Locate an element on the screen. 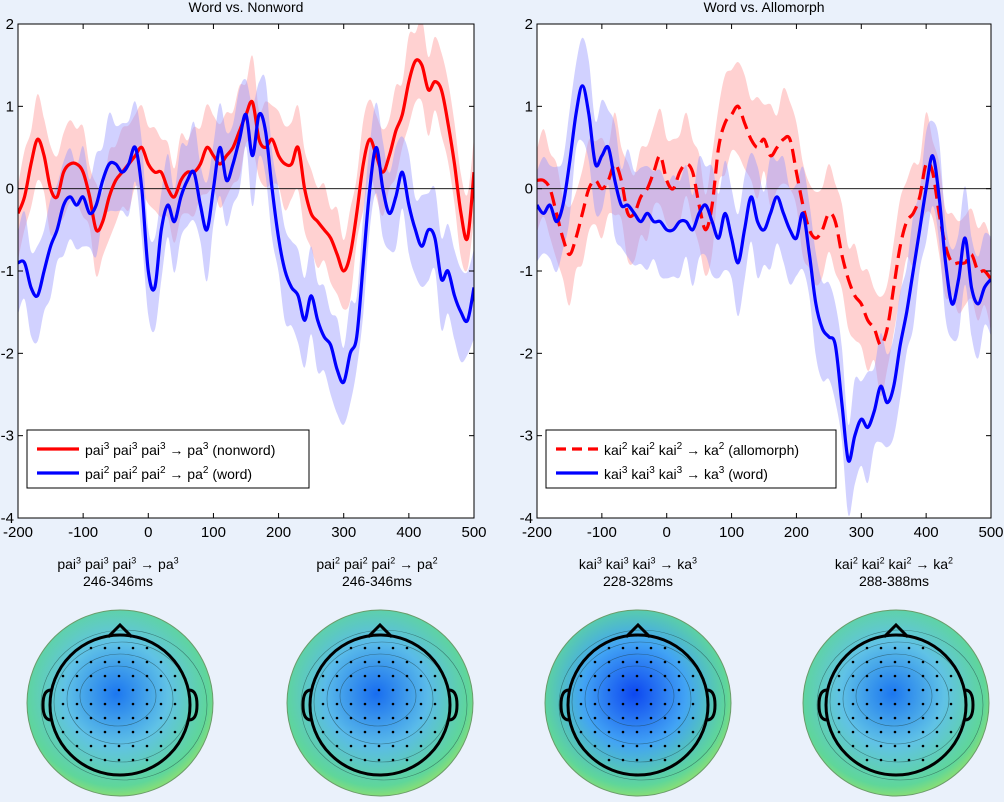 This screenshot has width=1004, height=802. nose-outline is located at coordinates (638, 630).